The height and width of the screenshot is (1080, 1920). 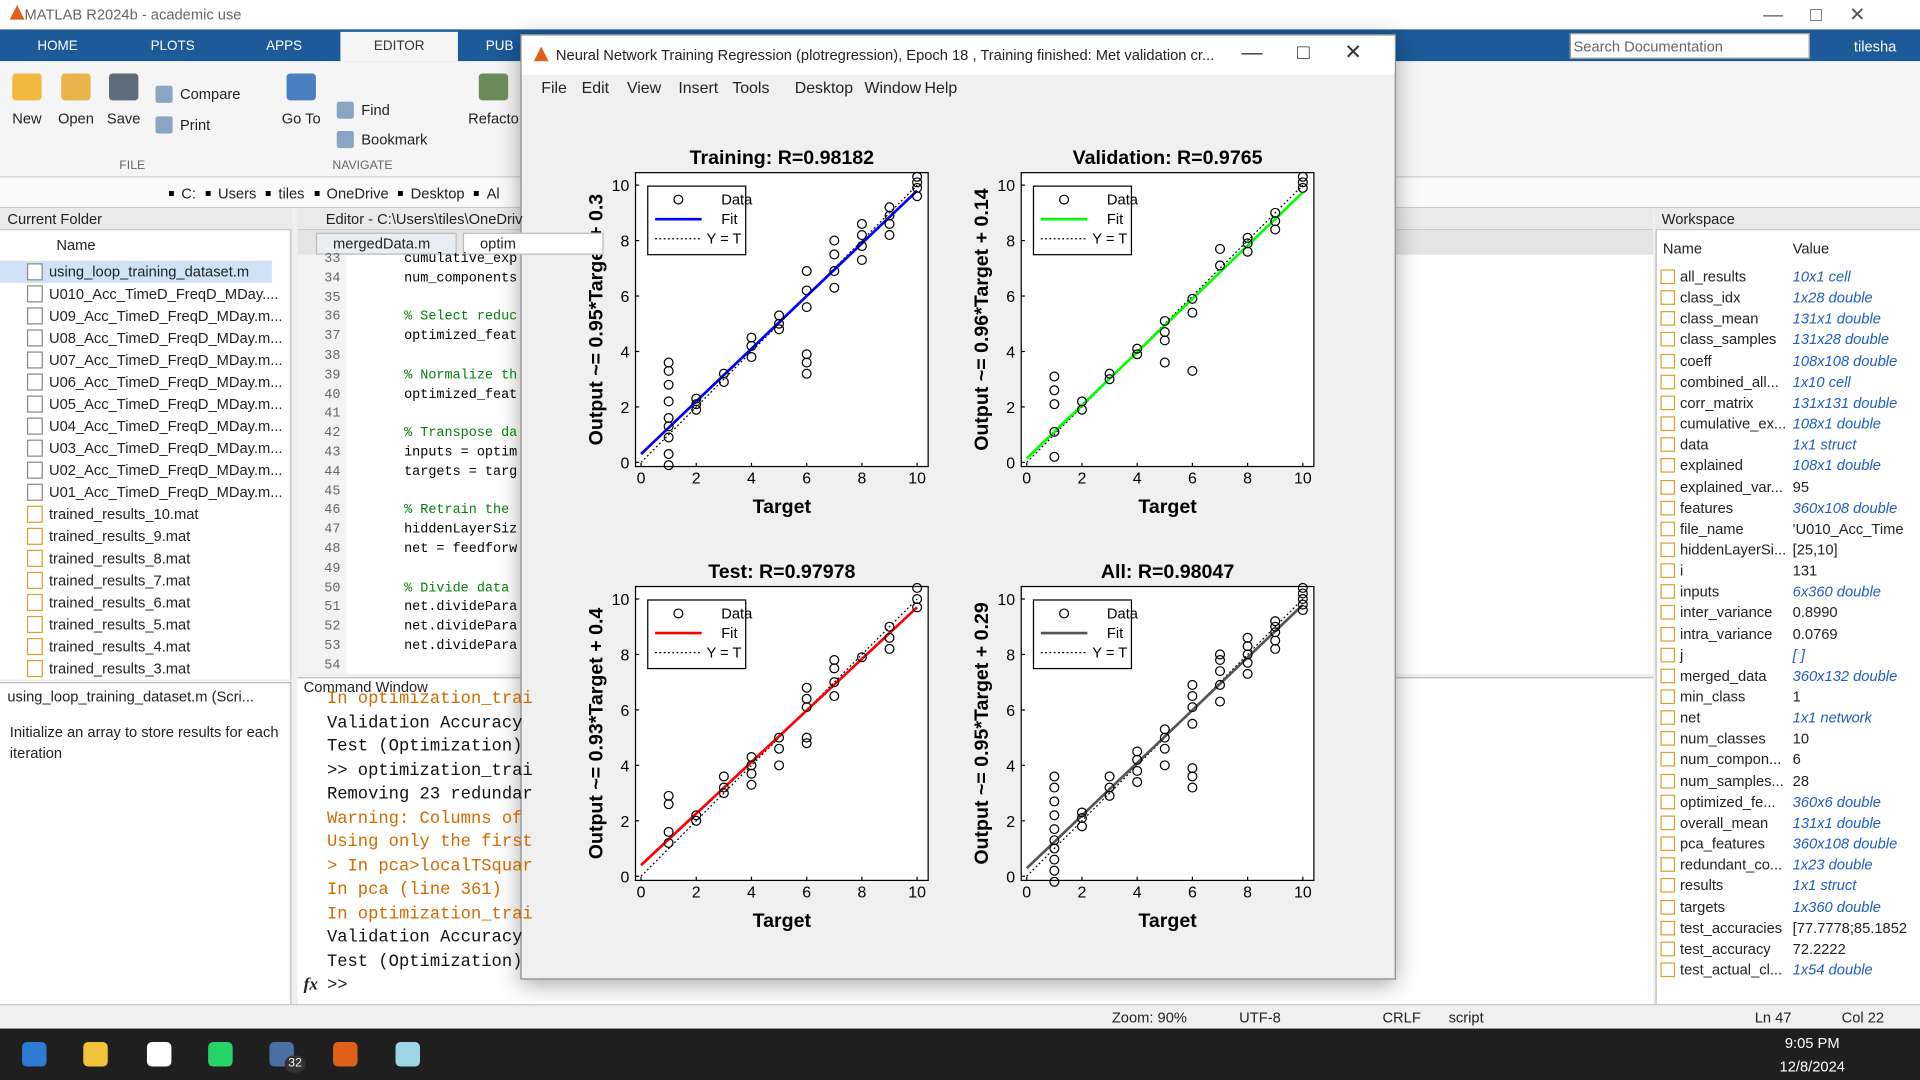 I want to click on file-item: trained_results_10.mat, so click(x=123, y=514).